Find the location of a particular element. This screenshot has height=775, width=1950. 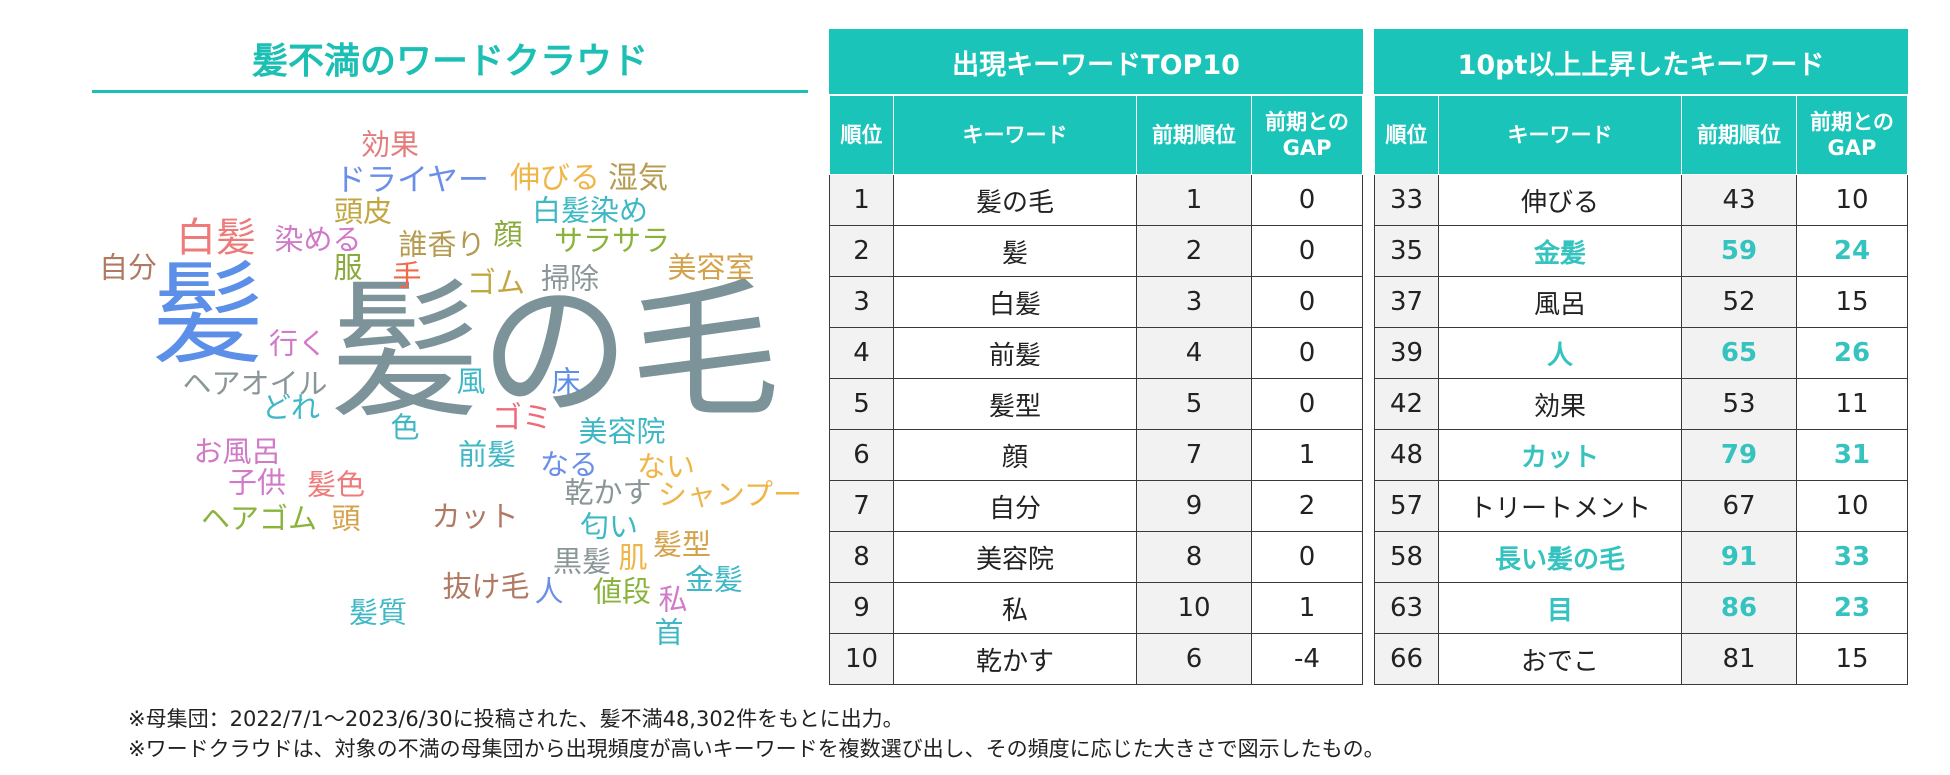

cloud-word: 髪の毛 is located at coordinates (555, 352).